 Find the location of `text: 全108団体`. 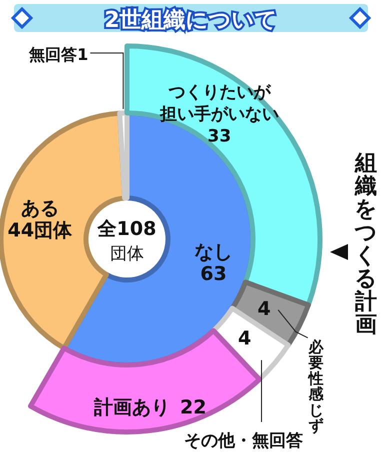

text: 全108団体 is located at coordinates (126, 241).